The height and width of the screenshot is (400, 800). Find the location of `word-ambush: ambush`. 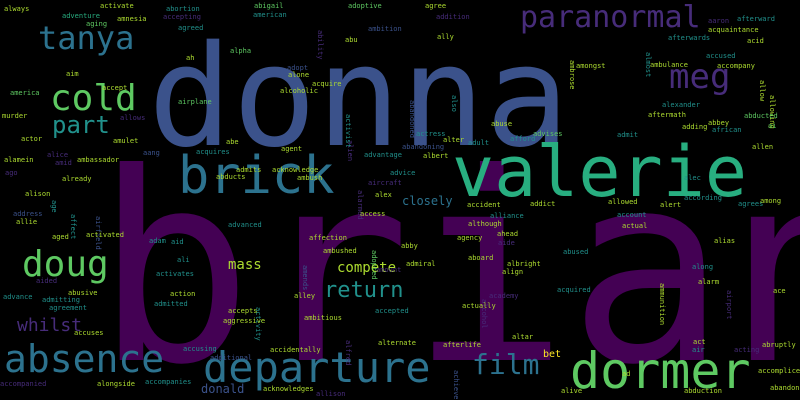

word-ambush: ambush is located at coordinates (309, 178).